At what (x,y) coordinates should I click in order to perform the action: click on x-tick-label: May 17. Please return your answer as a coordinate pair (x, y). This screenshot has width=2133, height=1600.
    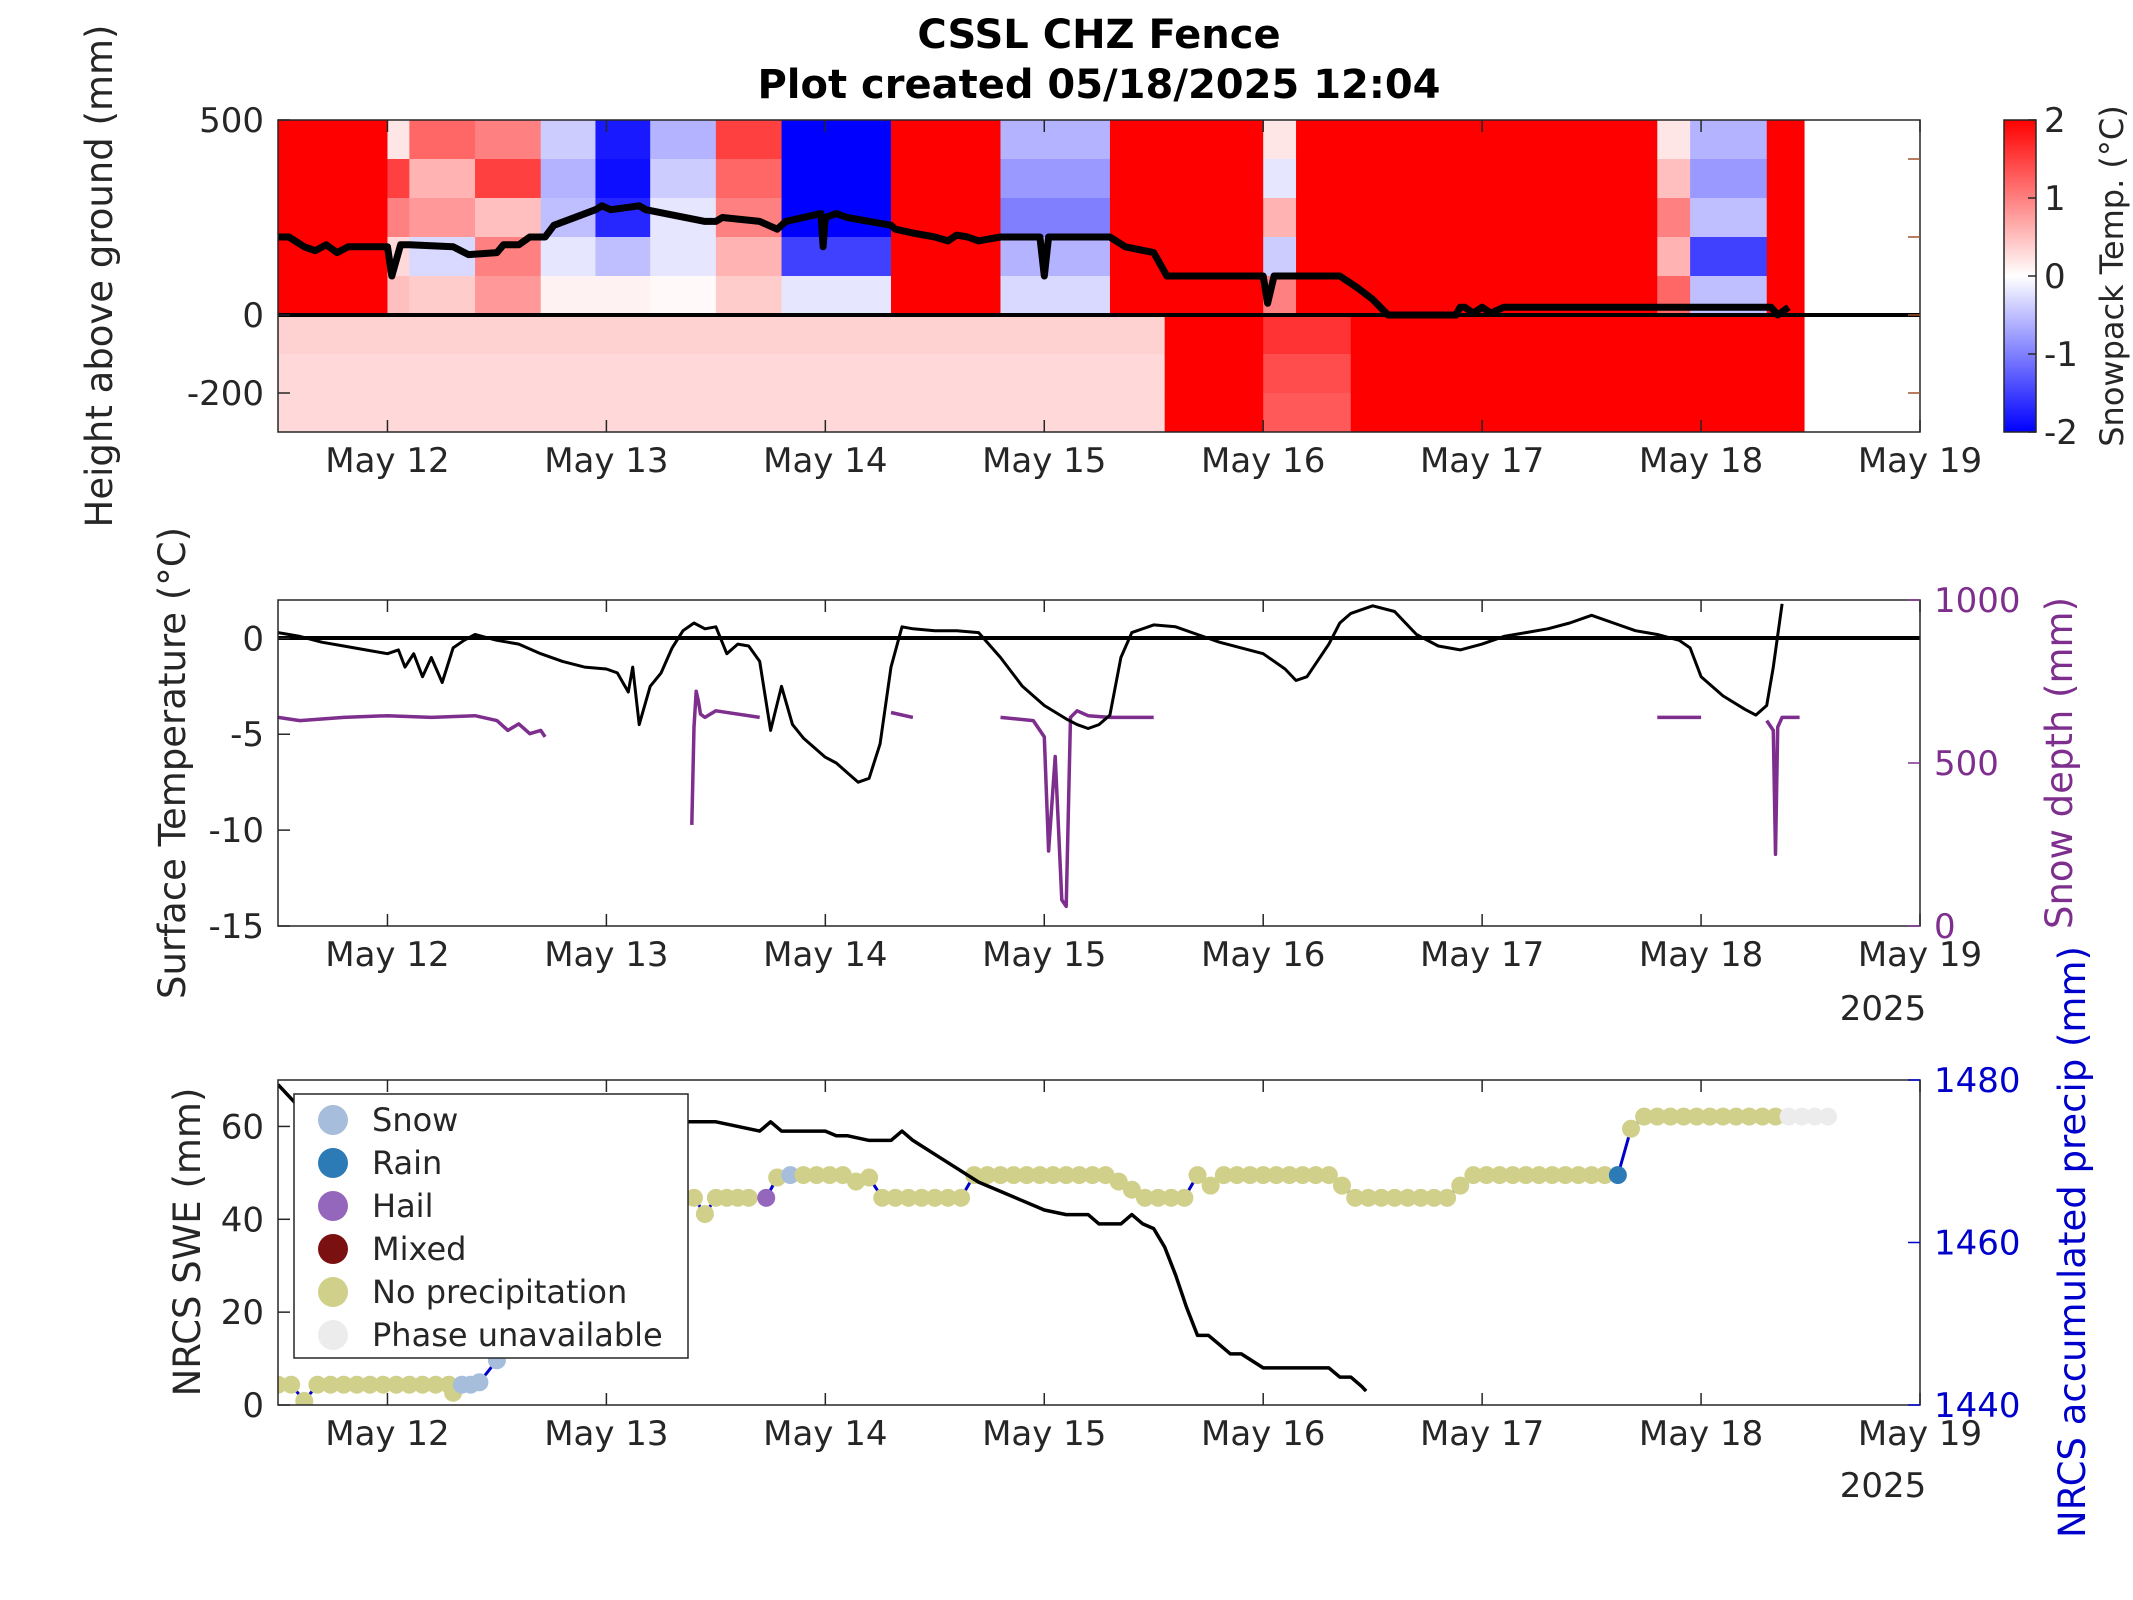
    Looking at the image, I should click on (1482, 1434).